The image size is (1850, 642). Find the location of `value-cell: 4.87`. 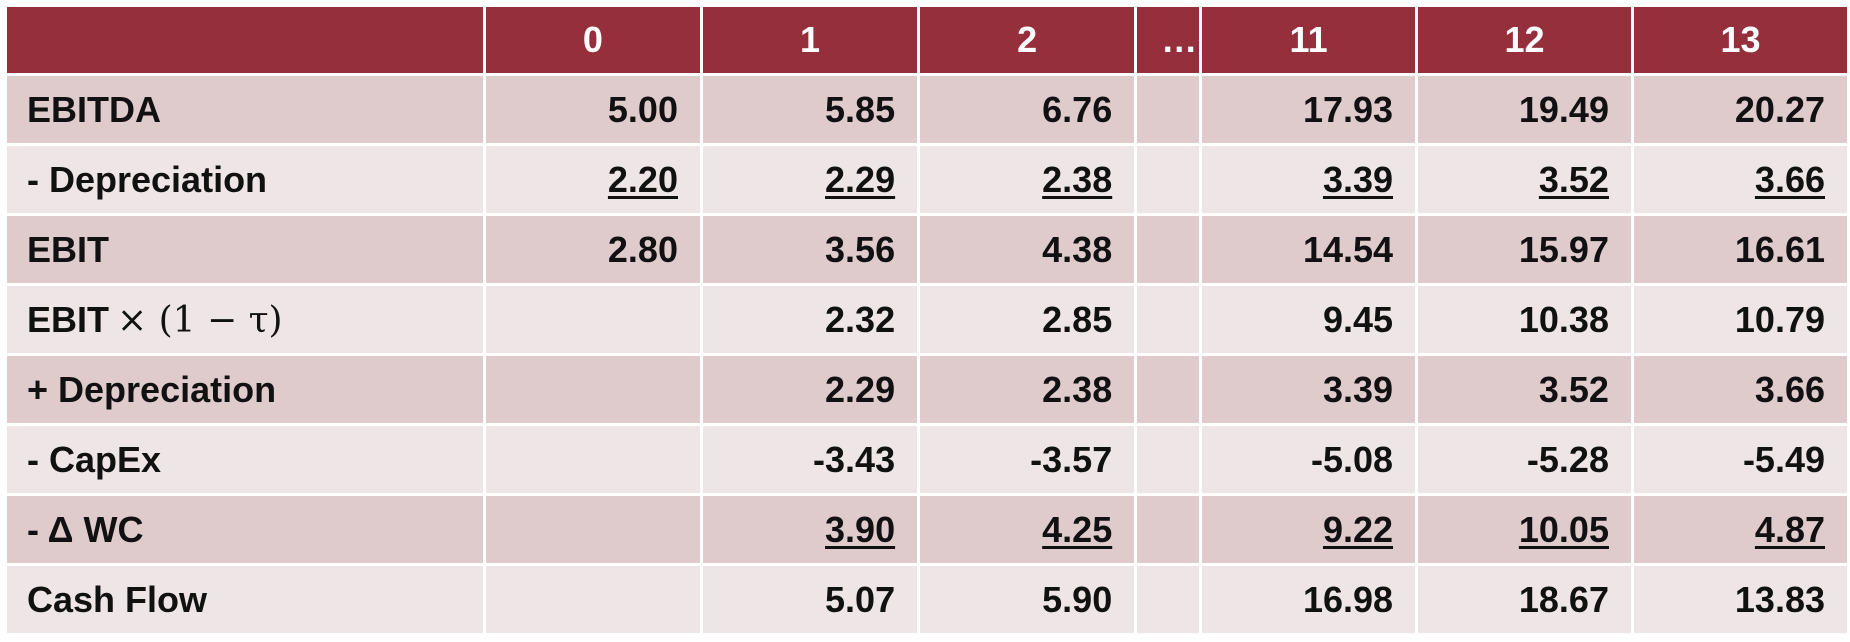

value-cell: 4.87 is located at coordinates (1740, 529).